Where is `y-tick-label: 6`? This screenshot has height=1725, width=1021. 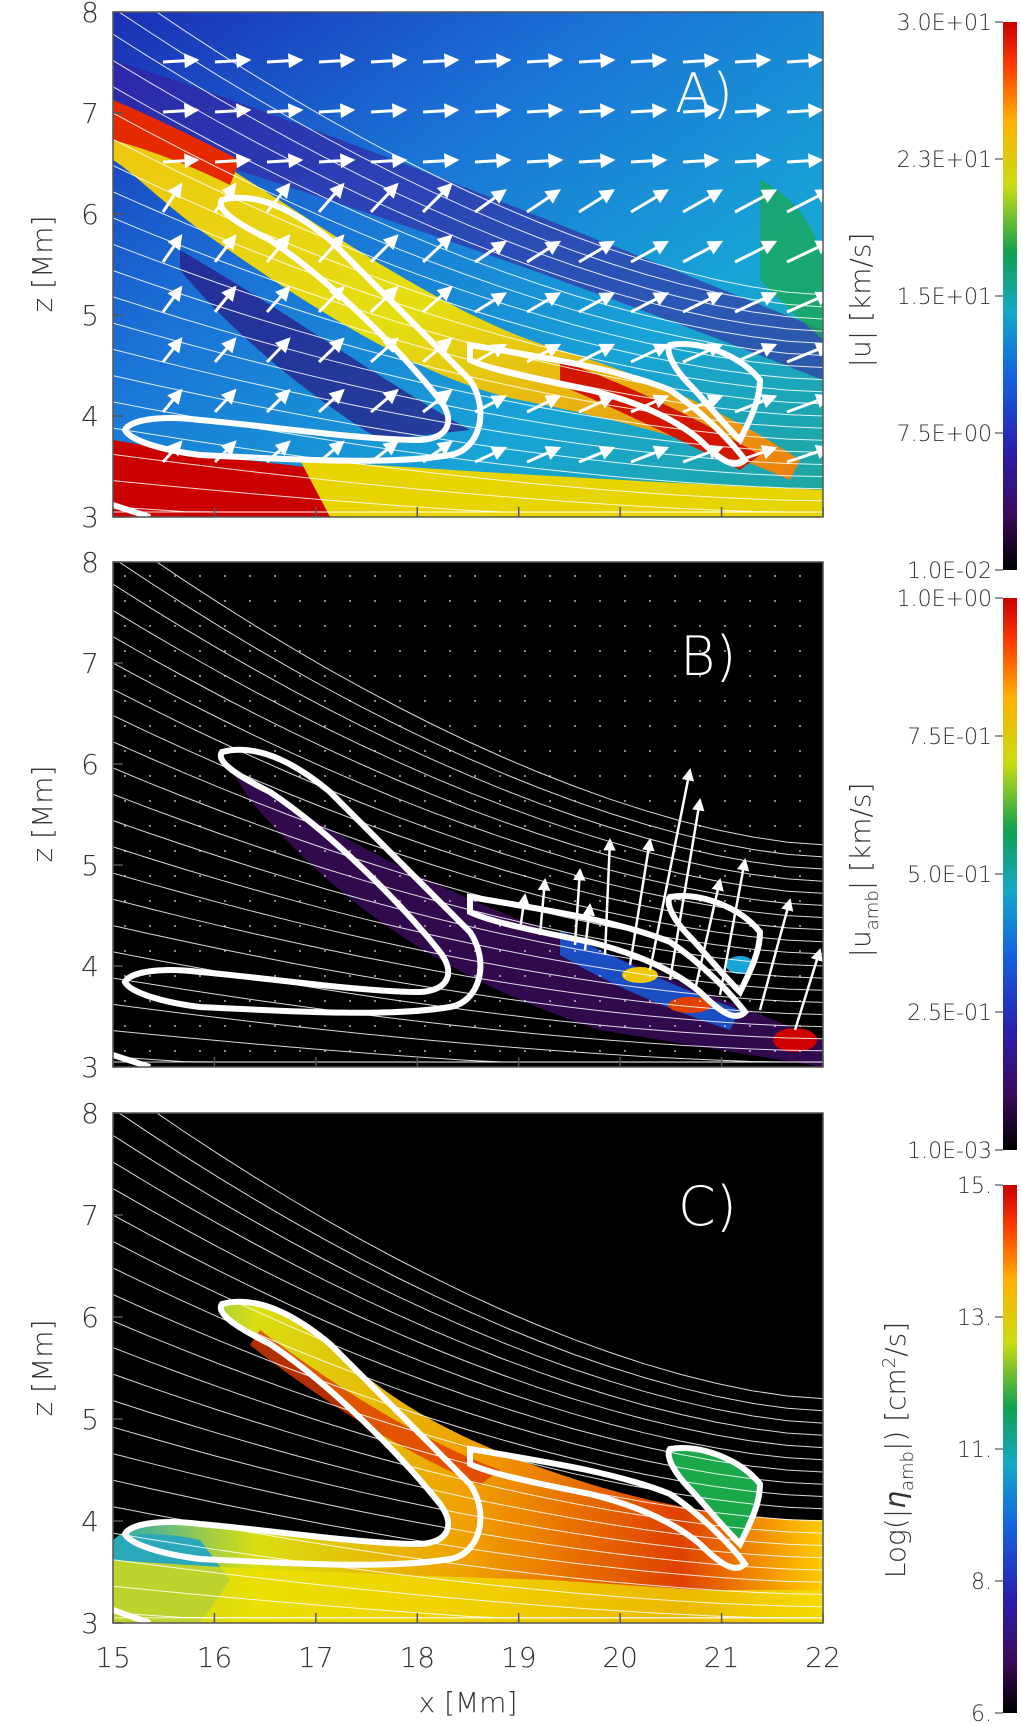 y-tick-label: 6 is located at coordinates (90, 1317).